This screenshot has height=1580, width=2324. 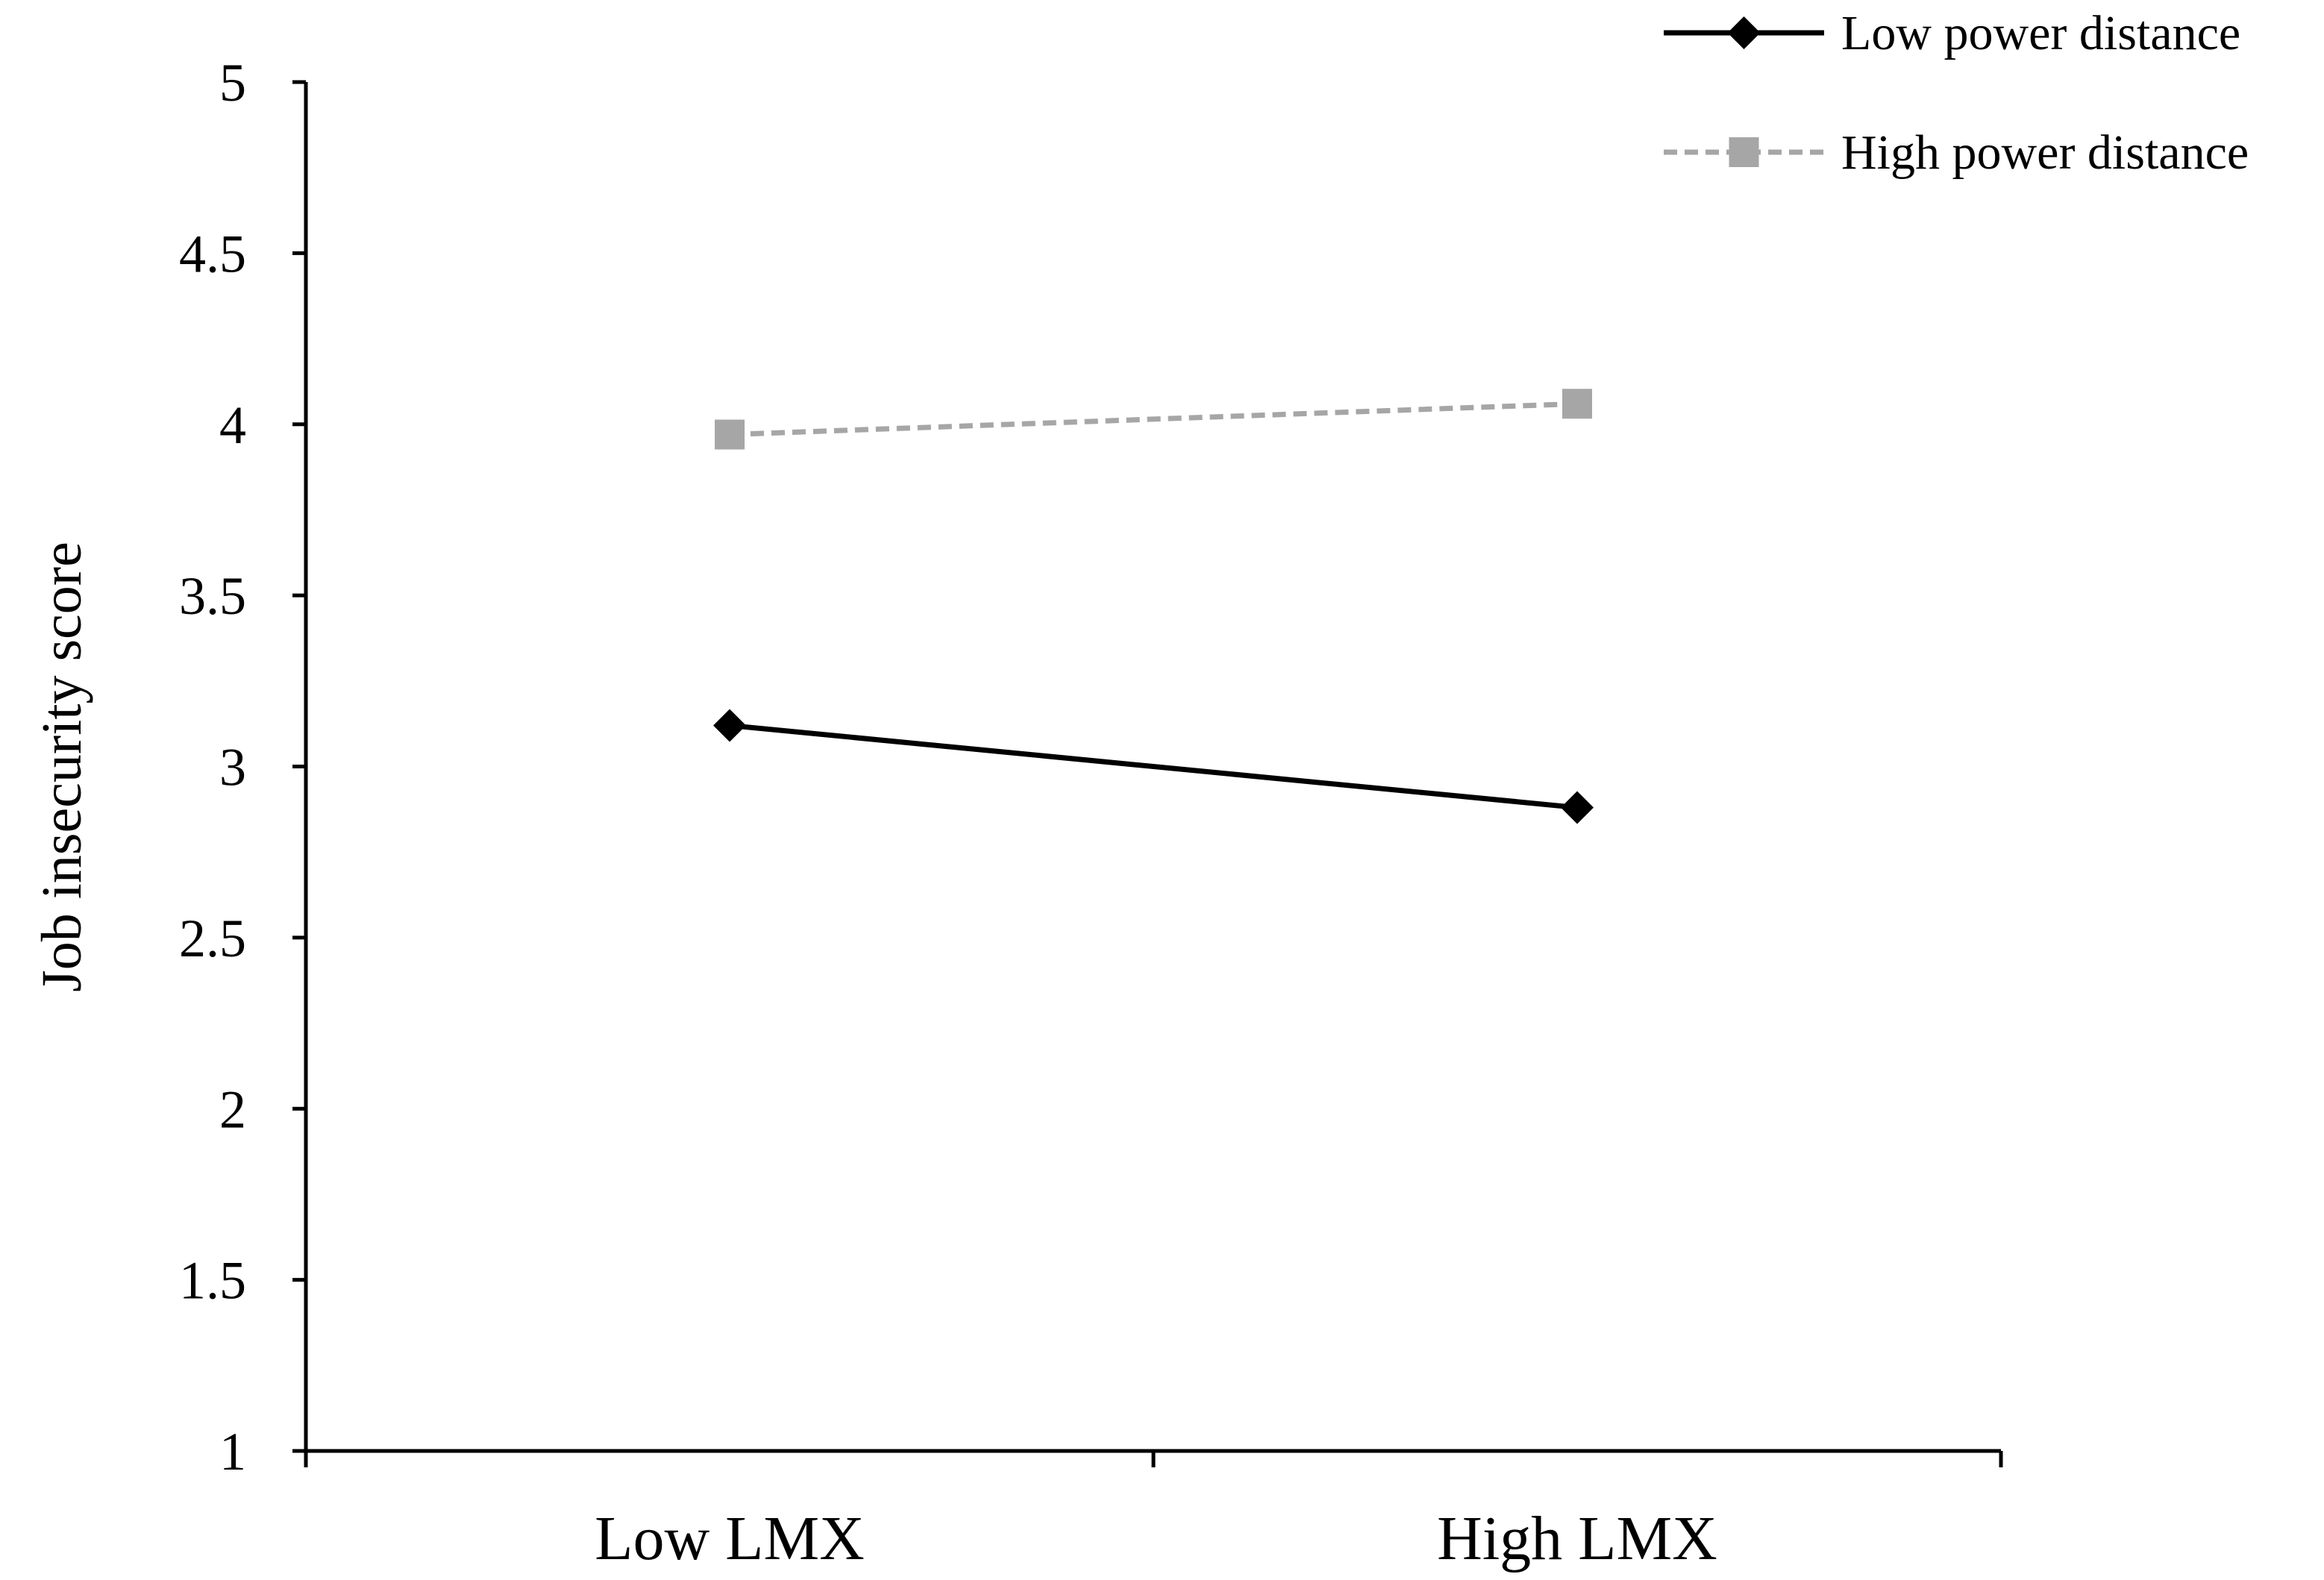 I want to click on y-axis-title: Job insecurity score, so click(x=62, y=767).